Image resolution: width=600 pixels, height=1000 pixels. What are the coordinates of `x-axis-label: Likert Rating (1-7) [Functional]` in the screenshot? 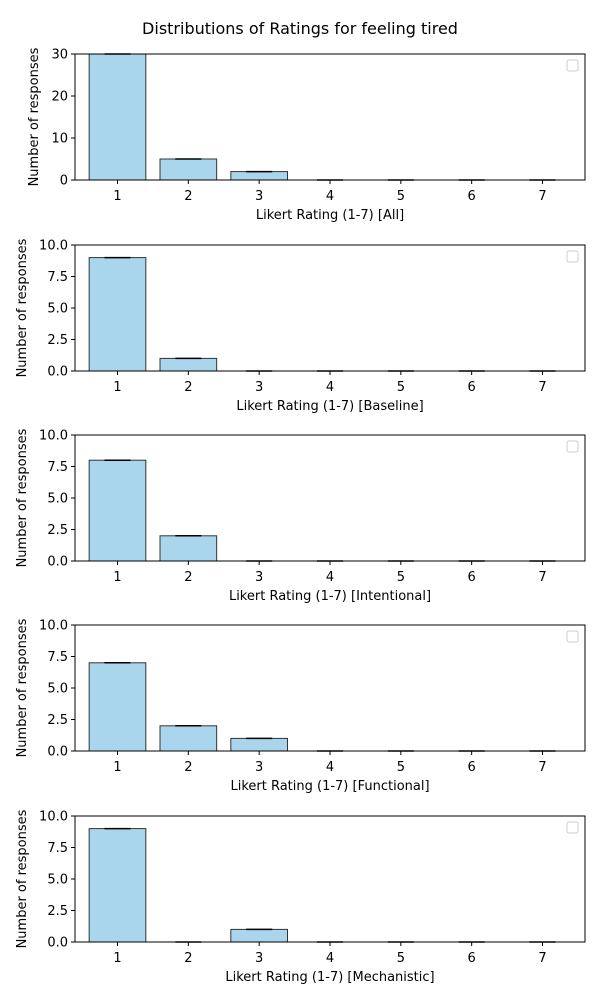 It's located at (329, 786).